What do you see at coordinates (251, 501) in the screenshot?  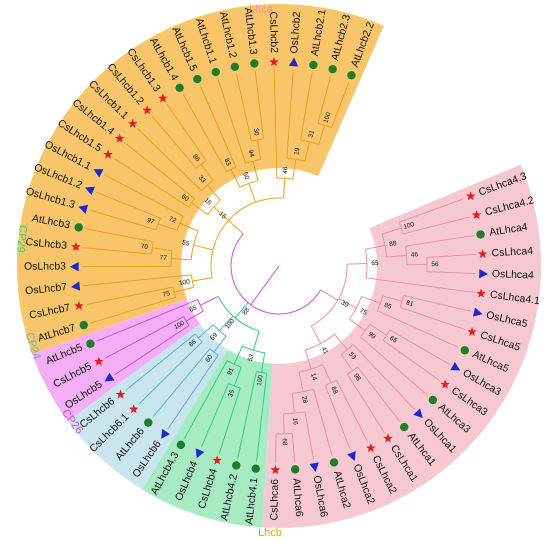 I see `leaf-label-atlhcb4-1: AtLhcb4.1` at bounding box center [251, 501].